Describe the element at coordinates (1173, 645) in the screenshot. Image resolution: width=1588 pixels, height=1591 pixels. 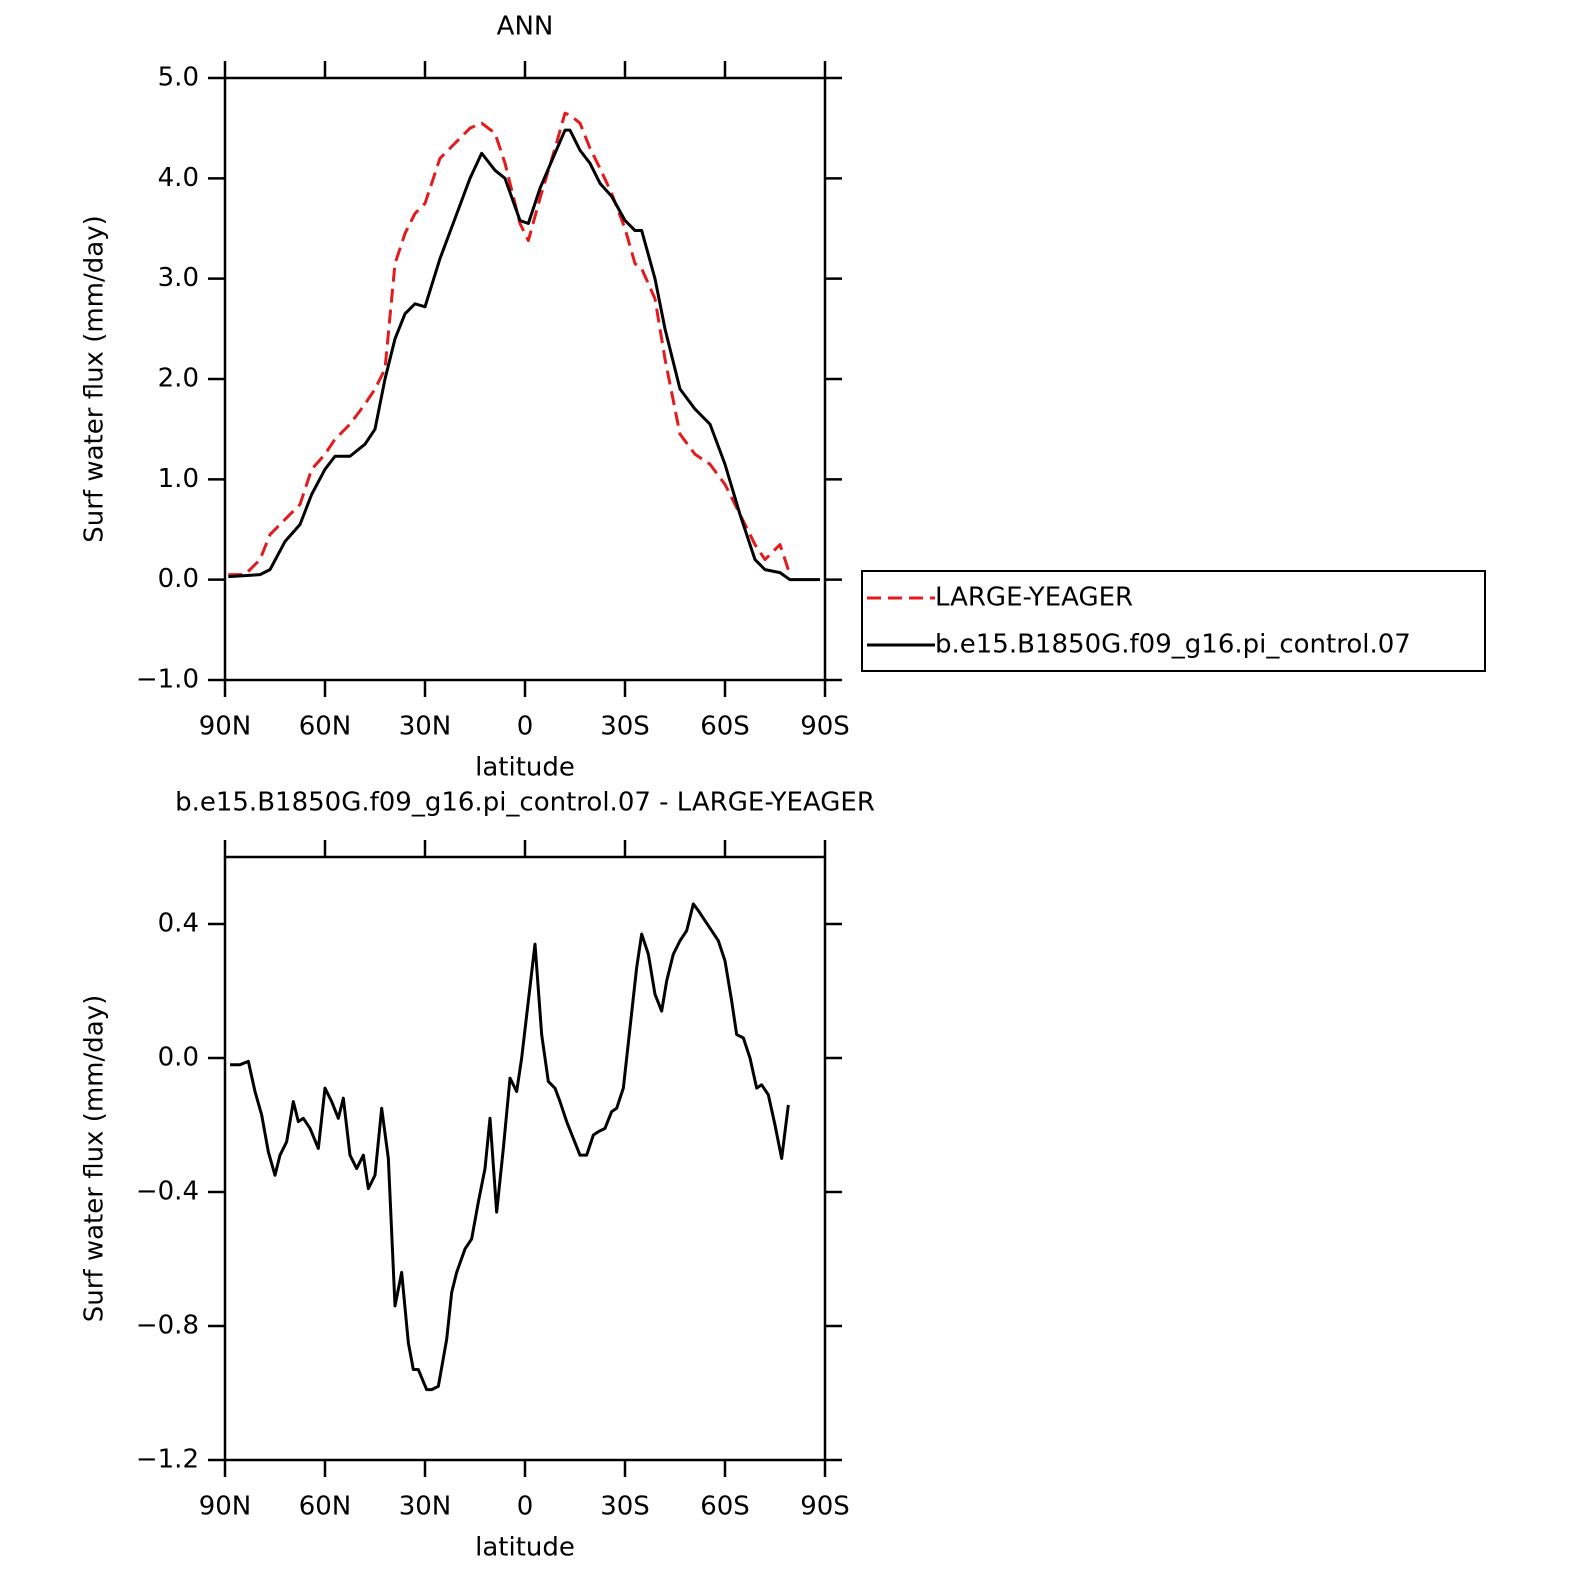
I see `legend-label: b.e15.B1850G.f09_g16.pi_control.07` at that location.